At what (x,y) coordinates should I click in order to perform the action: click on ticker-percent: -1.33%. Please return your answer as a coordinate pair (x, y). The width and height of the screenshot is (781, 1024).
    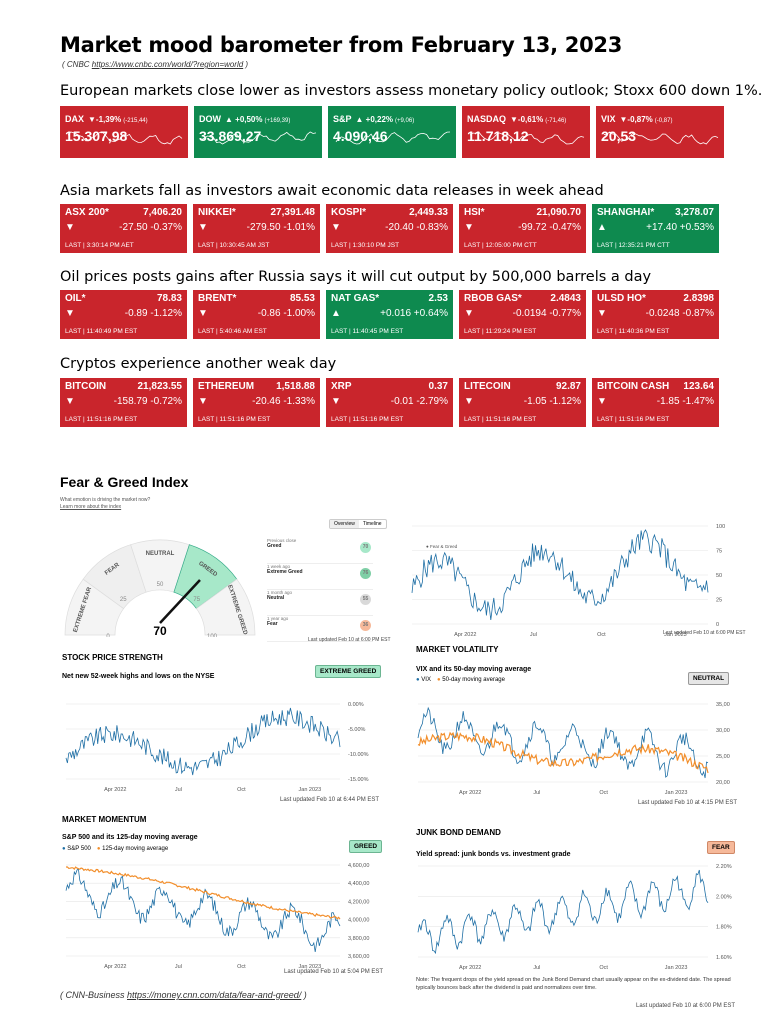
    Looking at the image, I should click on (299, 401).